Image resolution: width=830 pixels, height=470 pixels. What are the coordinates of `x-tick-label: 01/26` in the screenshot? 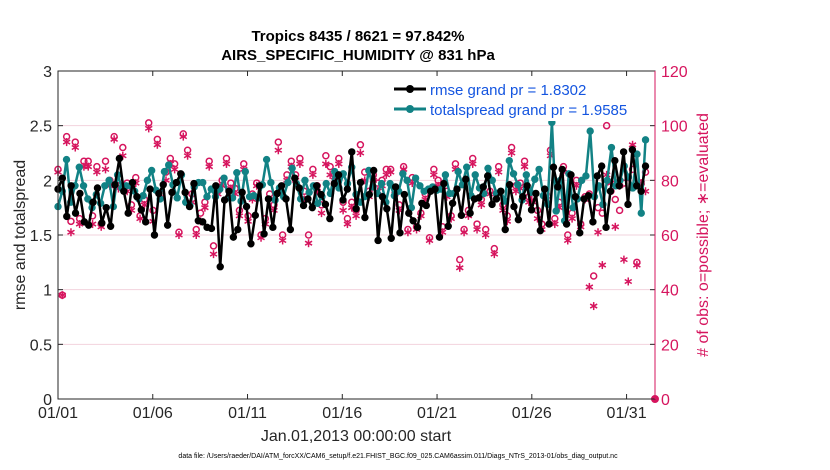 It's located at (532, 413).